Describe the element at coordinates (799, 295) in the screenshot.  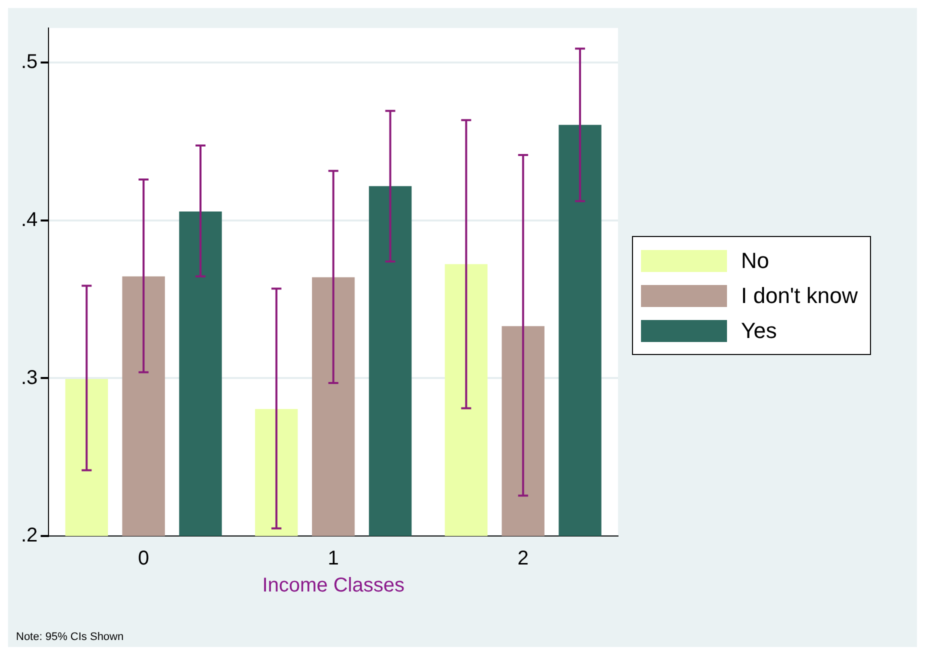
I see `legend-label: I don't know` at that location.